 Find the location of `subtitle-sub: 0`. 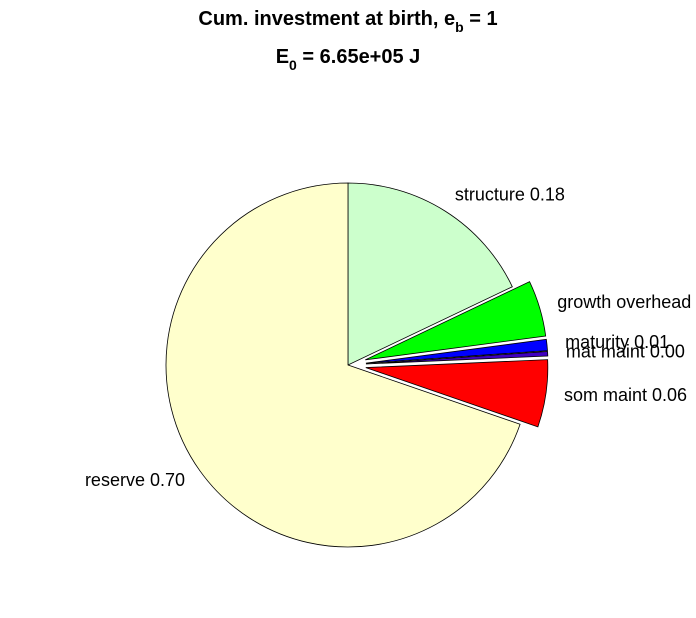

subtitle-sub: 0 is located at coordinates (293, 65).